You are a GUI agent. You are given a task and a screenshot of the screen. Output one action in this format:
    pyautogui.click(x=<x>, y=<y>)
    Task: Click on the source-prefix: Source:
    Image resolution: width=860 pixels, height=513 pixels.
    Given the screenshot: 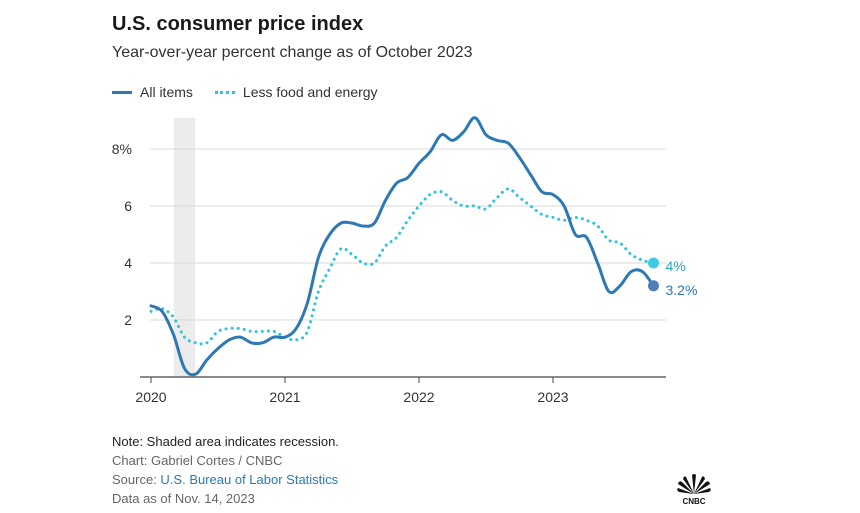 What is the action you would take?
    pyautogui.click(x=136, y=479)
    